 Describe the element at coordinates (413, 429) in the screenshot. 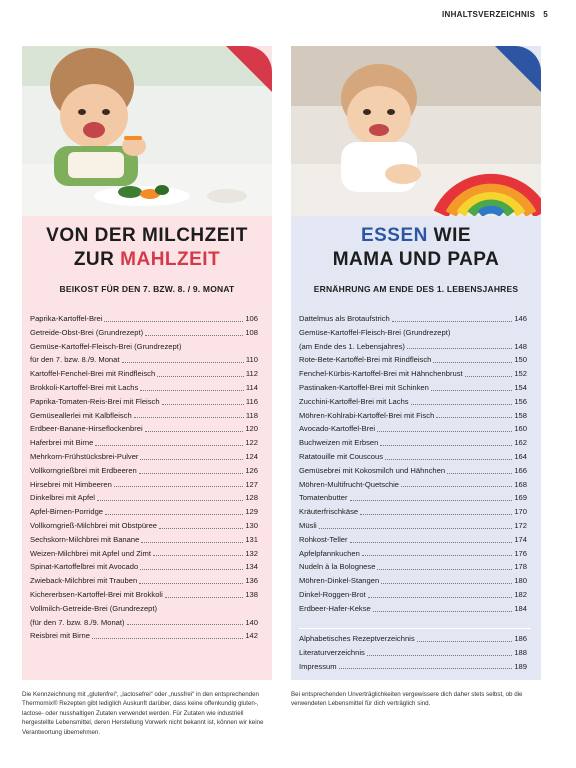

I see `toc-entry: Avocado-Kartoffel-Brei 160` at that location.